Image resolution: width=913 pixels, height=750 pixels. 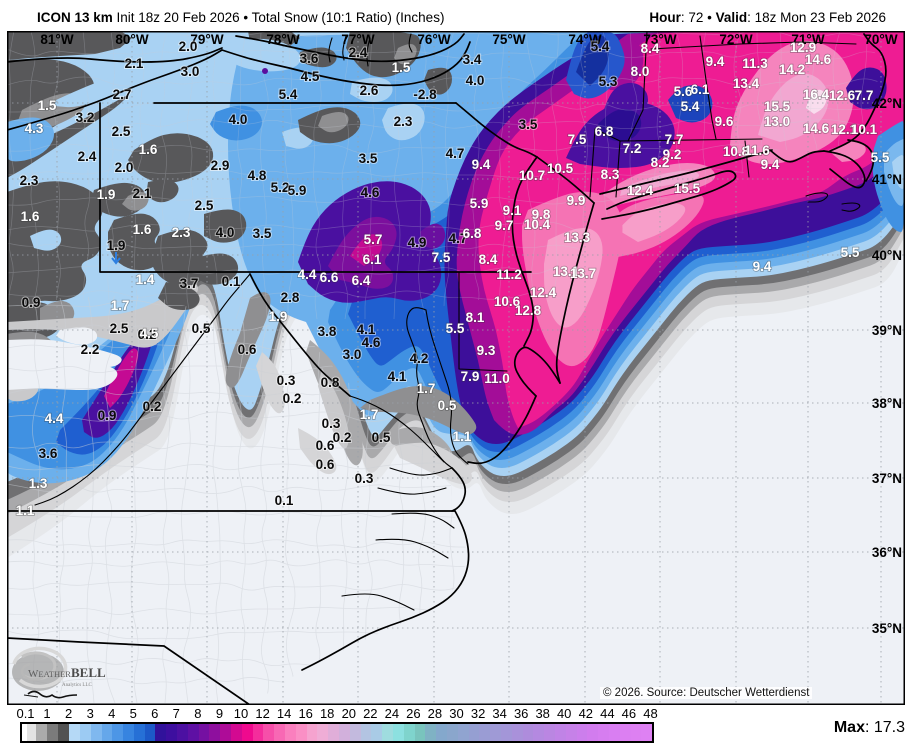 I want to click on svg-text: 3.4, so click(x=472, y=59).